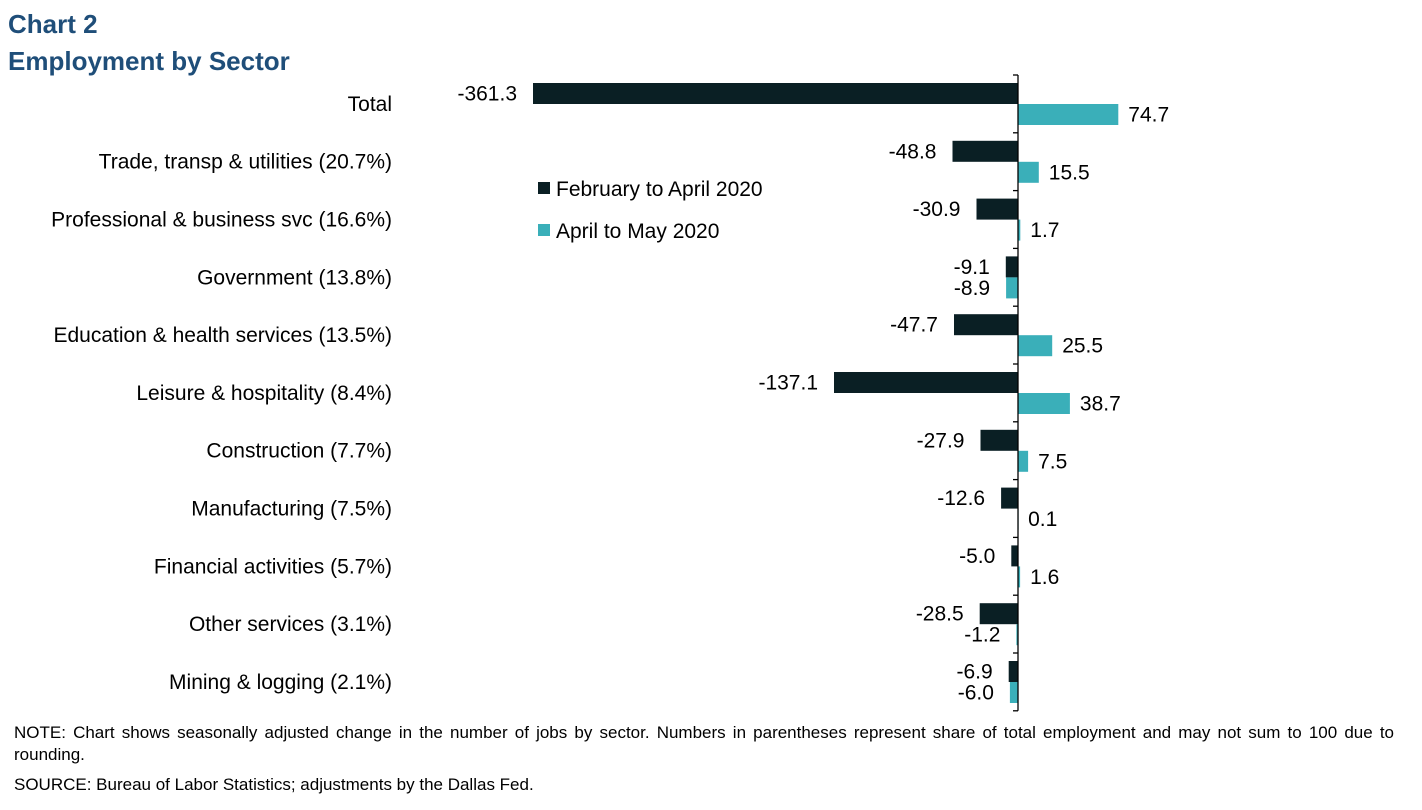  I want to click on value-label: -47.7, so click(914, 325).